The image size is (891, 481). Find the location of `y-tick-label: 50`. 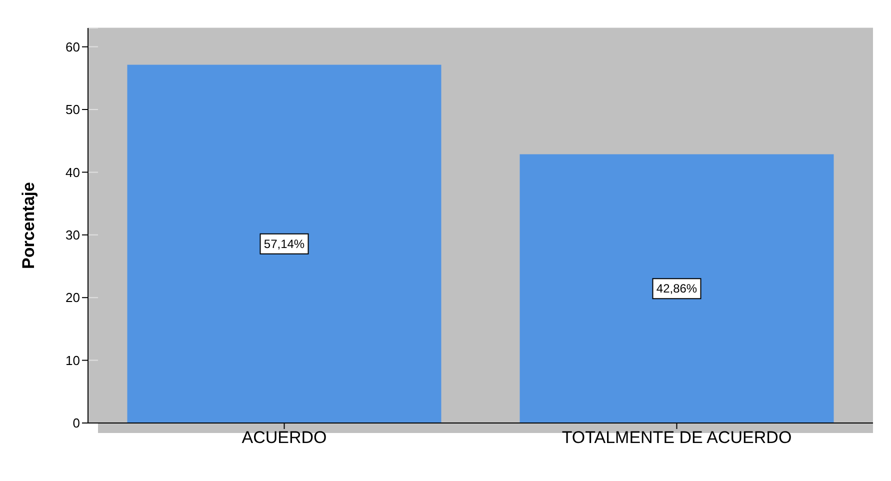

y-tick-label: 50 is located at coordinates (73, 110).